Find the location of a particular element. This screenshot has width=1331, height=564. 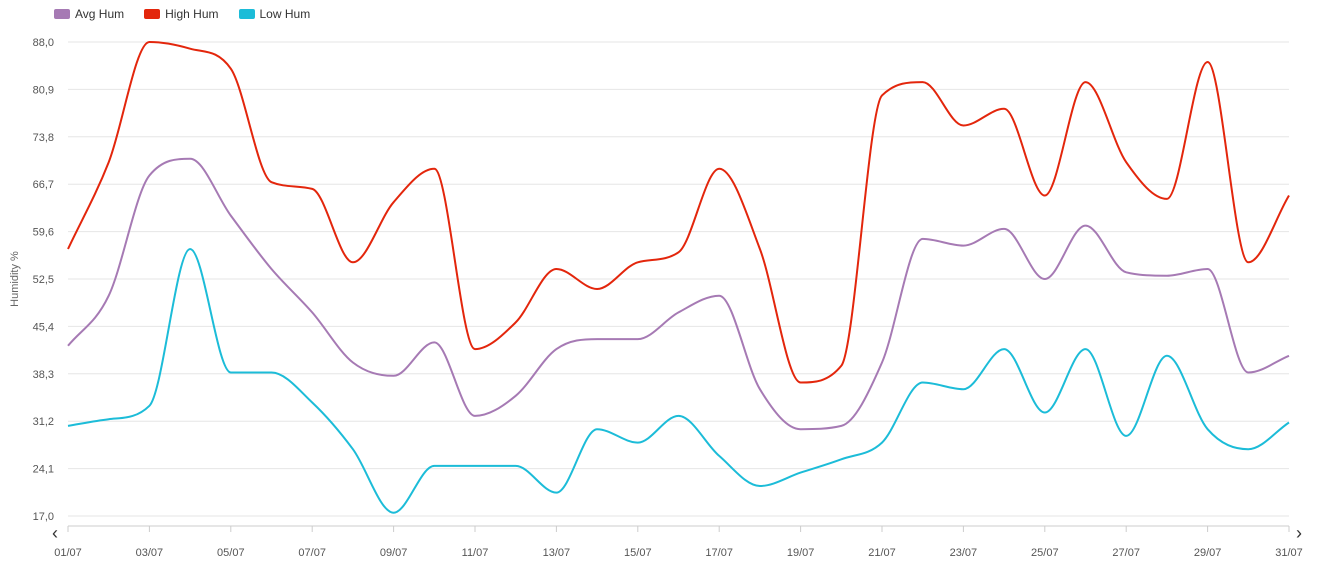

x-tick-label: 01/07 is located at coordinates (68, 553).